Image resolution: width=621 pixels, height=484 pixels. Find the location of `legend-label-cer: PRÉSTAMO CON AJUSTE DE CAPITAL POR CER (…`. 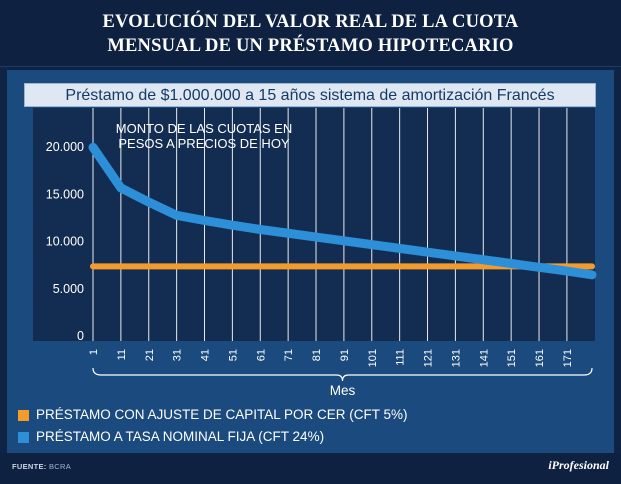

legend-label-cer: PRÉSTAMO CON AJUSTE DE CAPITAL POR CER (… is located at coordinates (222, 414).